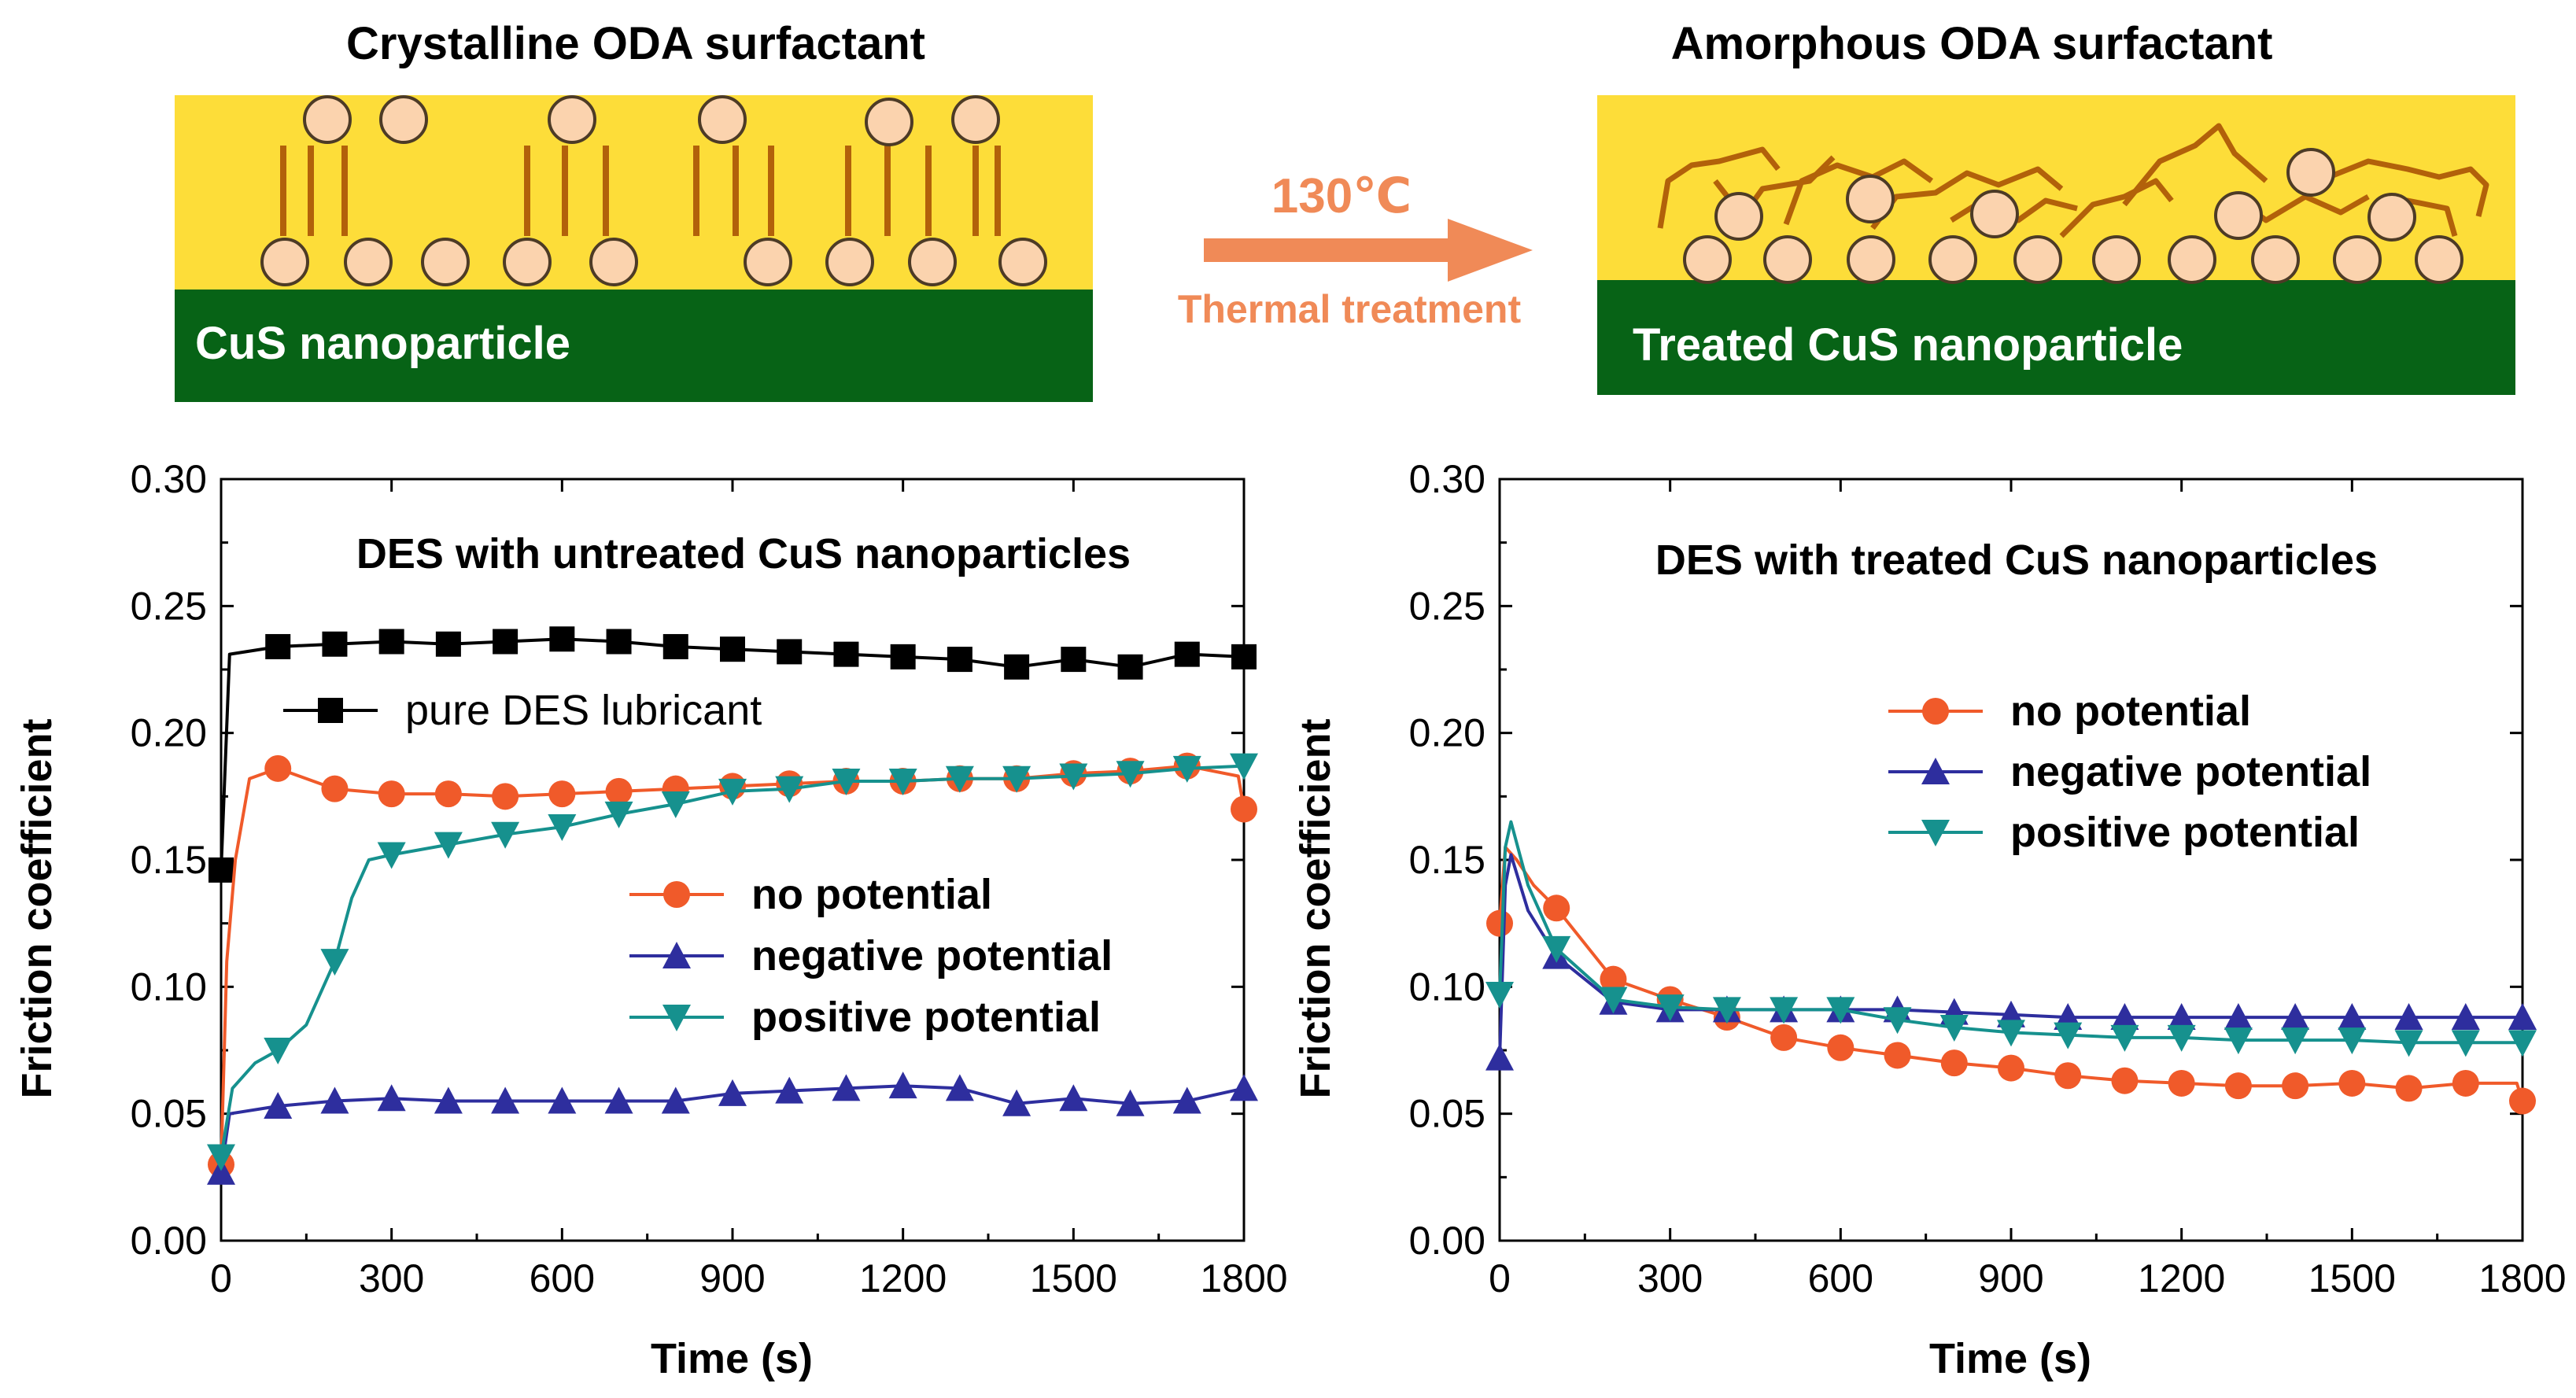 The image size is (2576, 1398). What do you see at coordinates (522, 710) in the screenshot?
I see `legend-item: pure DES lubricant` at bounding box center [522, 710].